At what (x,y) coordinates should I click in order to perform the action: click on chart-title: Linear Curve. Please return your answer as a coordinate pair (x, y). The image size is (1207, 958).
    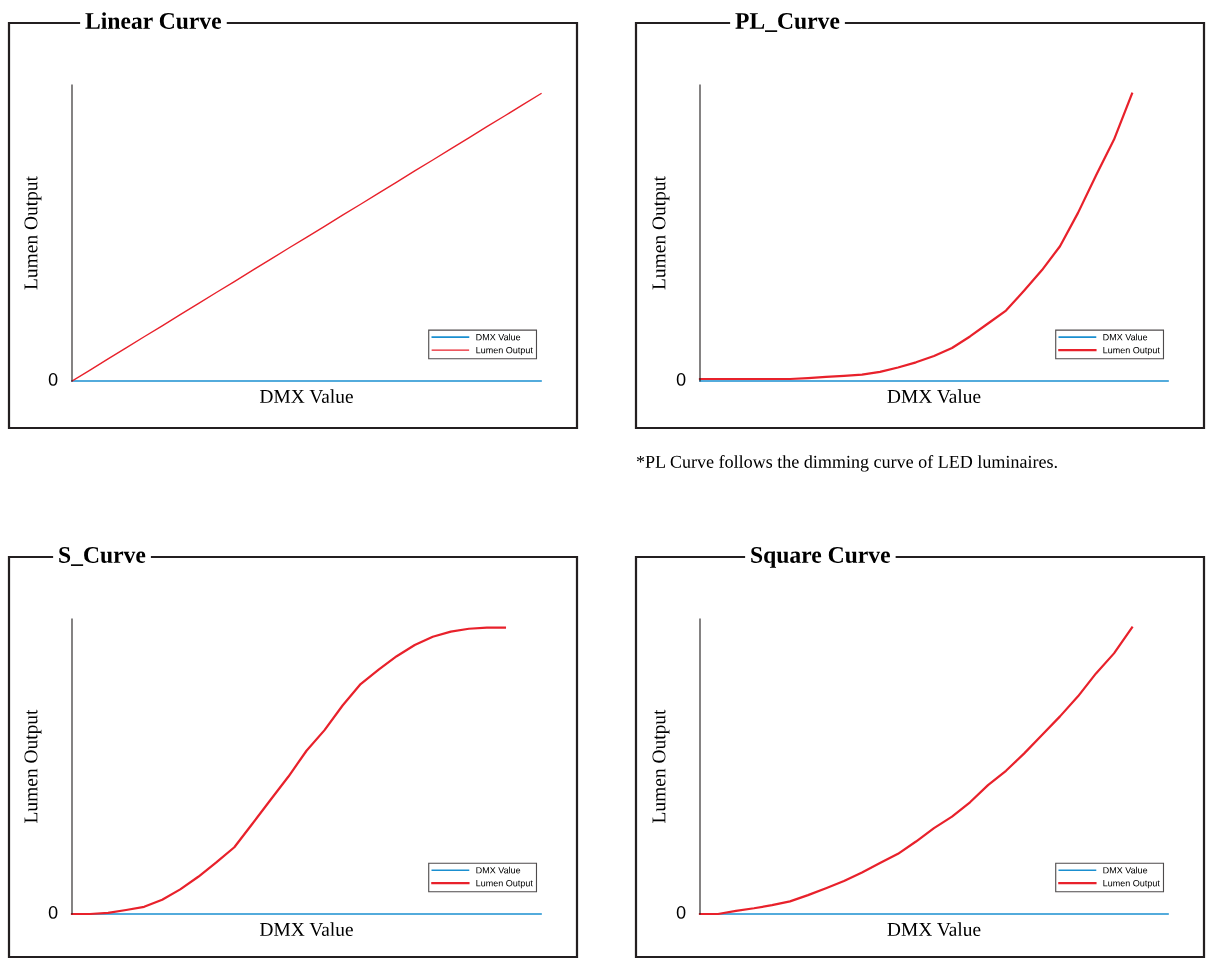
    Looking at the image, I should click on (153, 20).